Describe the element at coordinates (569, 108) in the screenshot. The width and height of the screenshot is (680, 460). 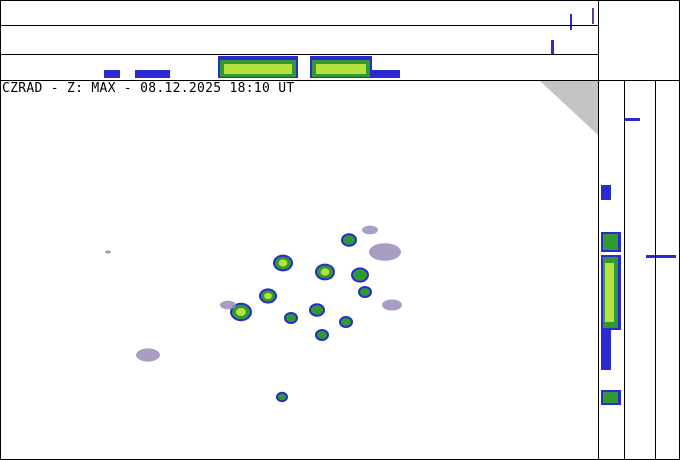
I see `no-coverage-area` at that location.